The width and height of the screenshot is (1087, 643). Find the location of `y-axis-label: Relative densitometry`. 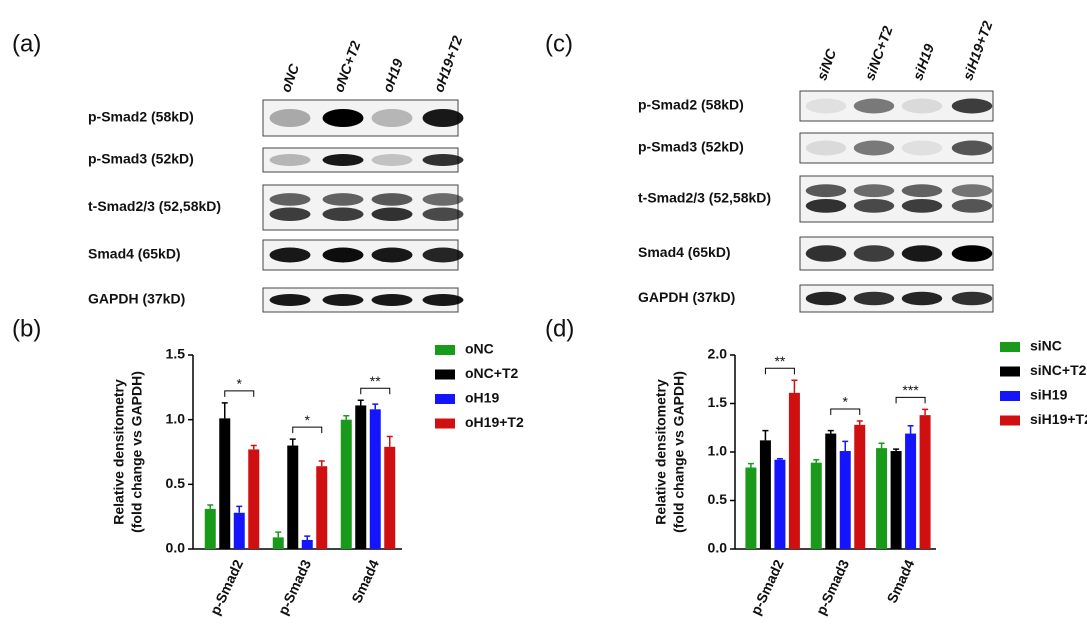

y-axis-label: Relative densitometry is located at coordinates (119, 452).